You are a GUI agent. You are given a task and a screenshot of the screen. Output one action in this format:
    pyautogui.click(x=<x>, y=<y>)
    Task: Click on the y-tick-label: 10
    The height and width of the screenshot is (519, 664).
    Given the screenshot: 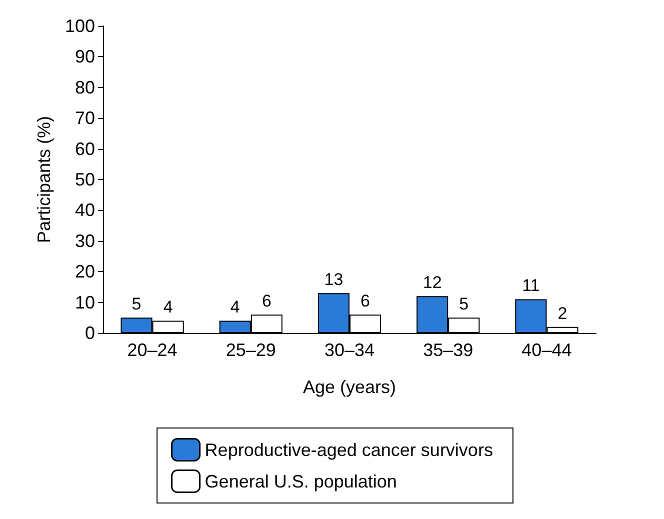 What is the action you would take?
    pyautogui.click(x=84, y=302)
    